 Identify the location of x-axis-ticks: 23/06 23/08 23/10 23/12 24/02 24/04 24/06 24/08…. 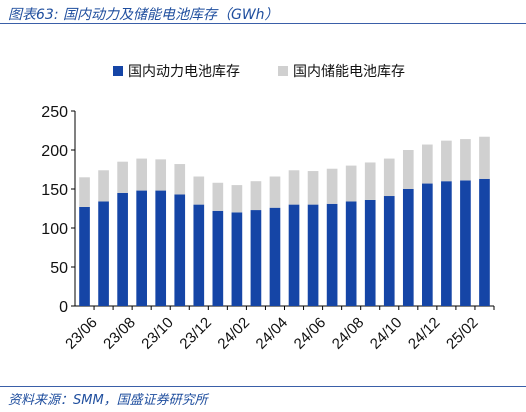
(278, 329).